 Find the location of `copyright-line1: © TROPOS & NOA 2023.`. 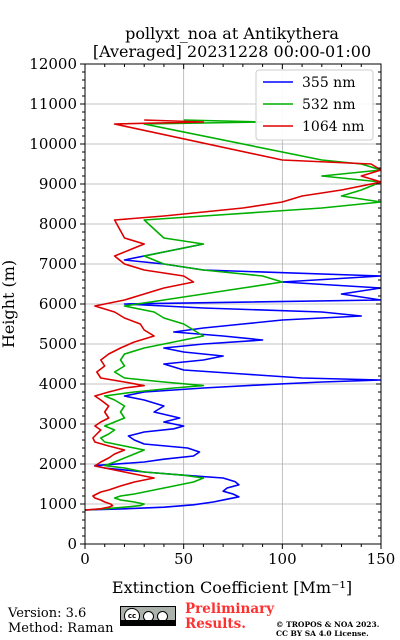

copyright-line1: © TROPOS & NOA 2023. is located at coordinates (328, 624).